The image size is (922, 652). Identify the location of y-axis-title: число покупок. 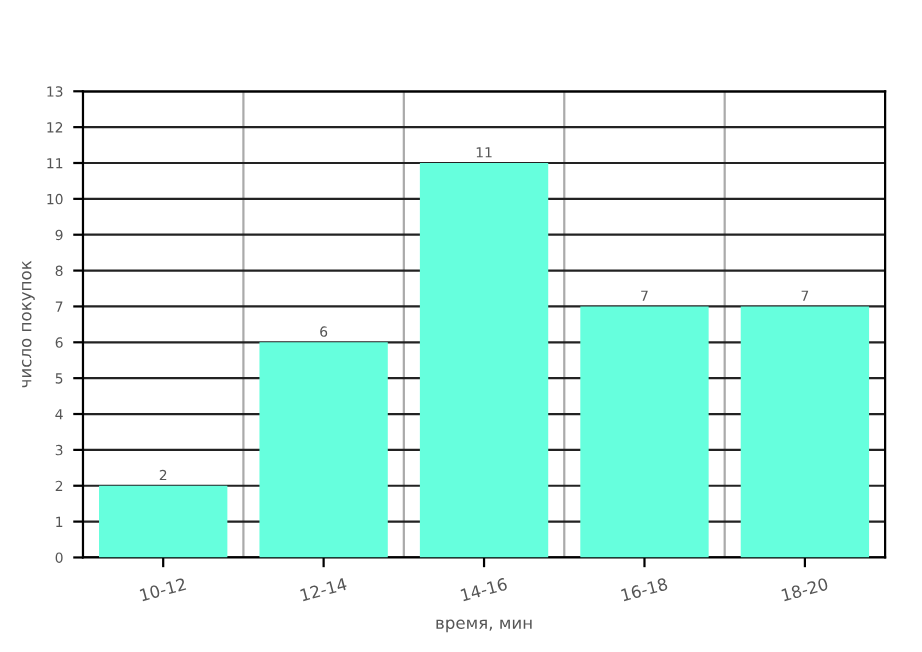
(28, 324).